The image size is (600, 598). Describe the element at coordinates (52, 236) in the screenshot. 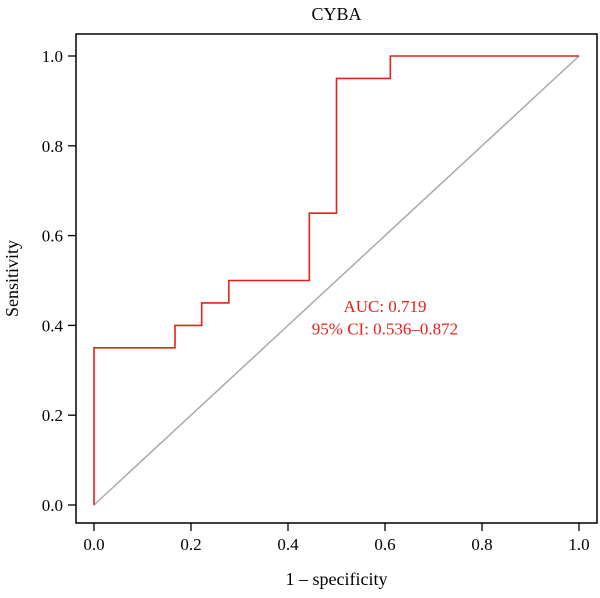

I see `y-tick-label: 0.6` at that location.